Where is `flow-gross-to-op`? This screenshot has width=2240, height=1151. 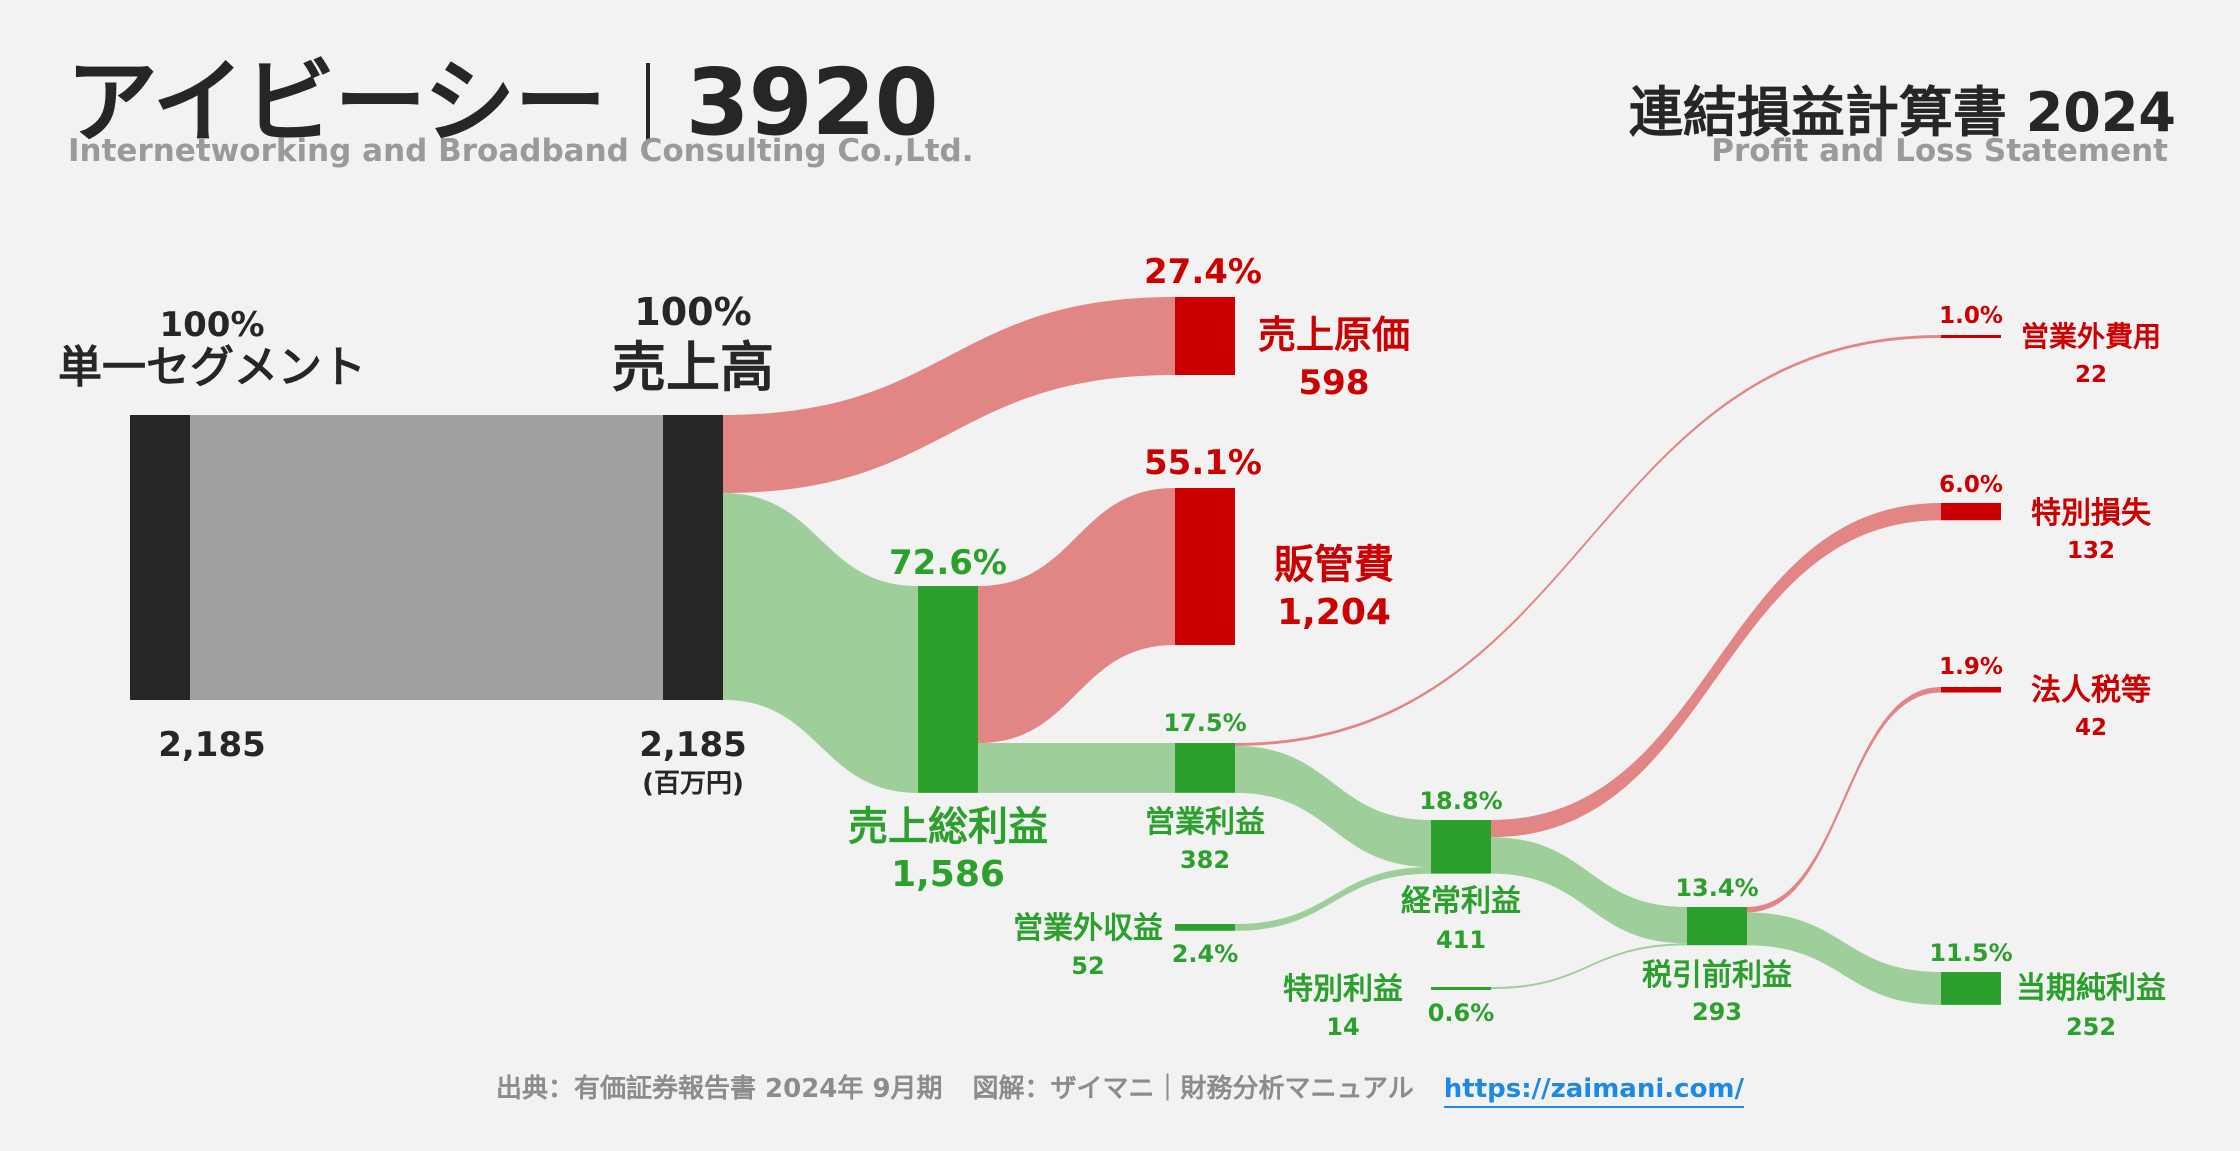 flow-gross-to-op is located at coordinates (1076, 768).